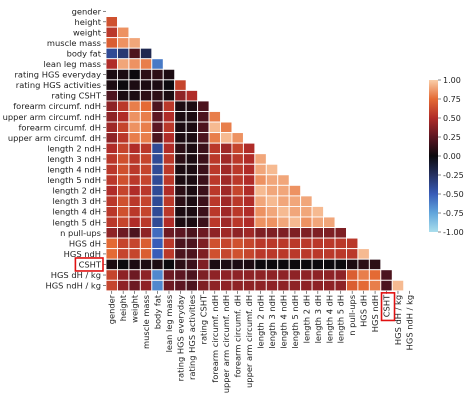 The height and width of the screenshot is (420, 474). I want to click on y-tick-label: body fat, so click(84, 53).